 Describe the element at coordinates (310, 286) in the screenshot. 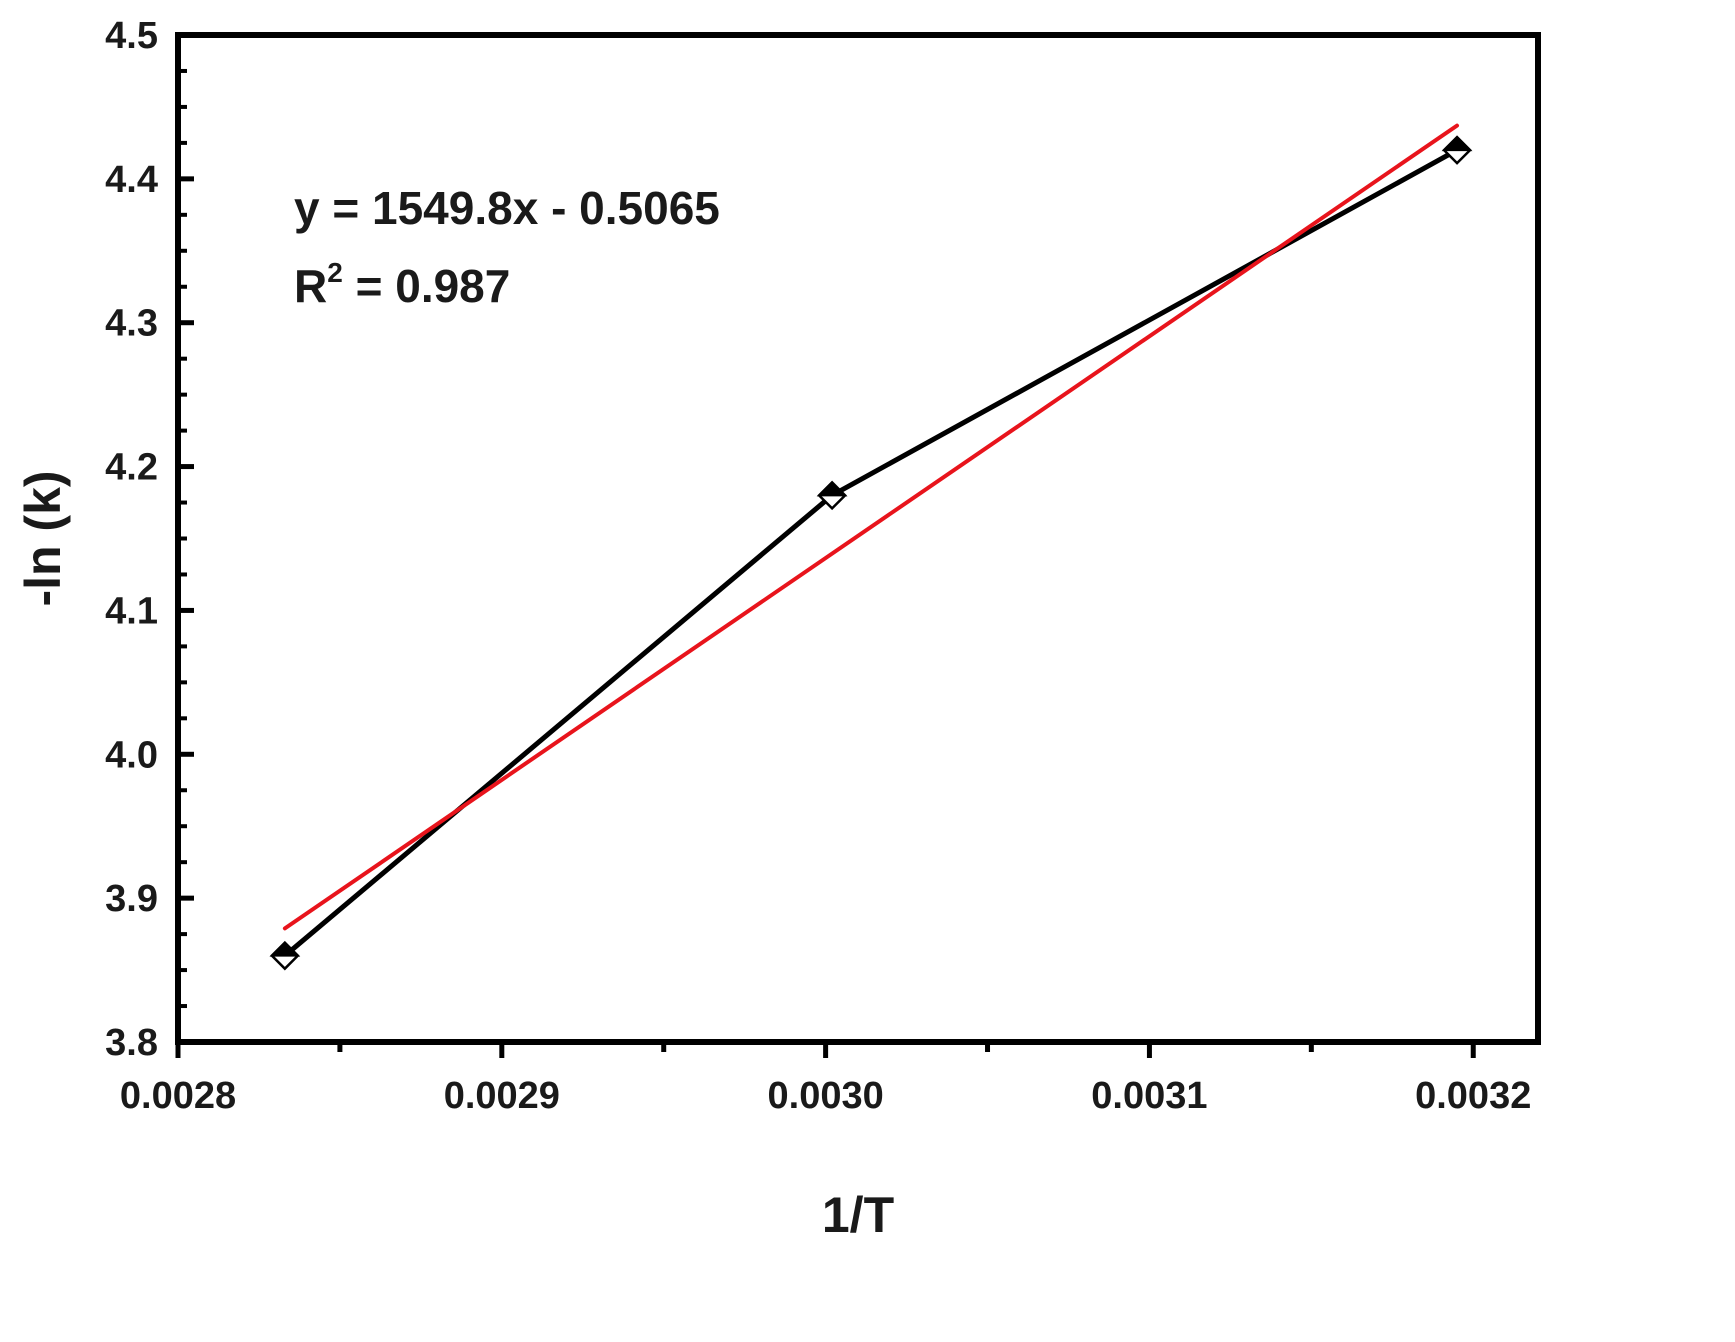

I see `r-squared-base: R` at that location.